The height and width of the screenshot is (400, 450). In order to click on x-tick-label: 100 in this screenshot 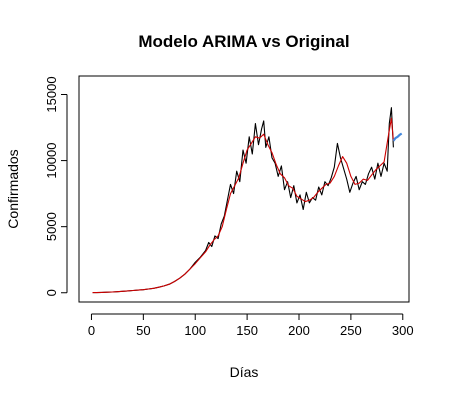, I will do `click(195, 330)`.